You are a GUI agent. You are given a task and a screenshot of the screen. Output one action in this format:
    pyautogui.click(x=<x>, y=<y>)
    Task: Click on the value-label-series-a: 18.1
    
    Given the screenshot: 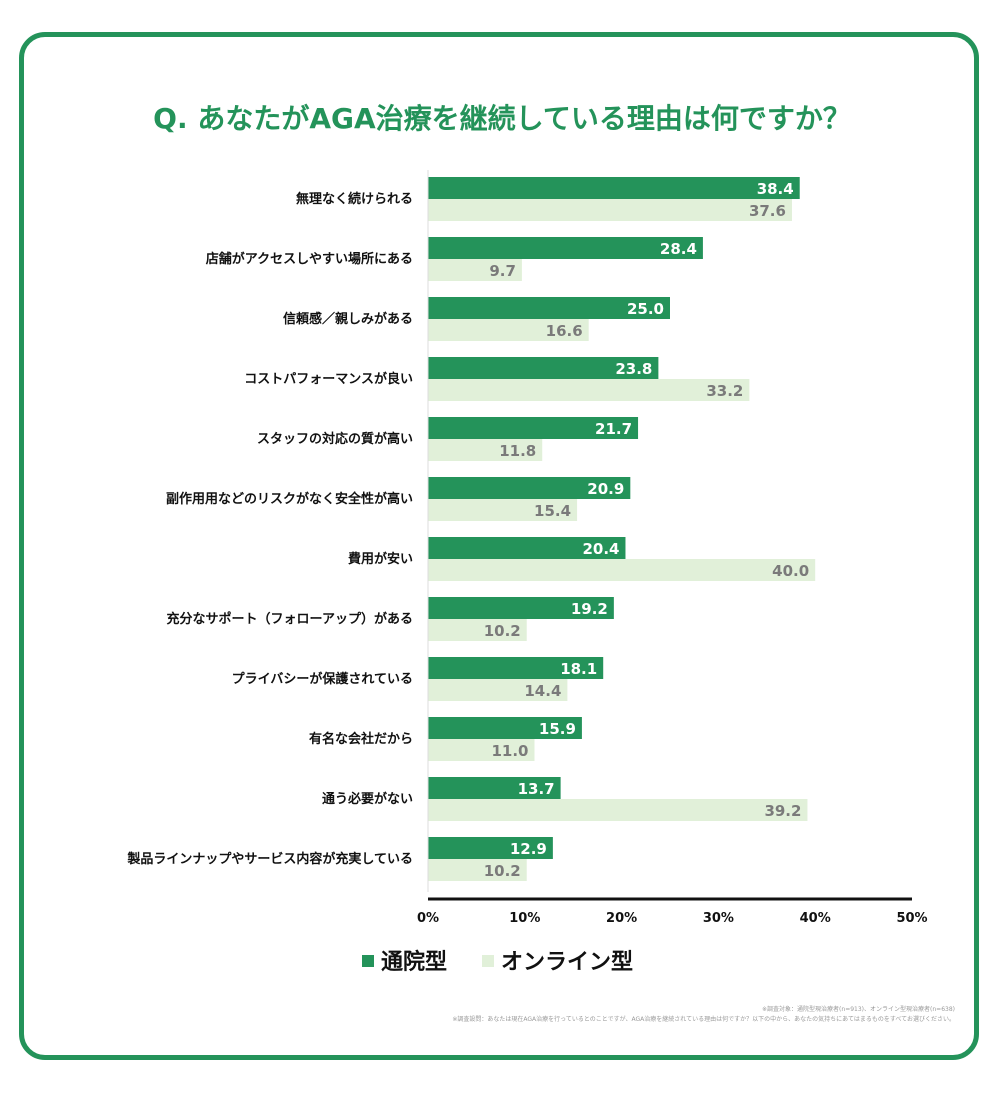 What is the action you would take?
    pyautogui.click(x=578, y=669)
    